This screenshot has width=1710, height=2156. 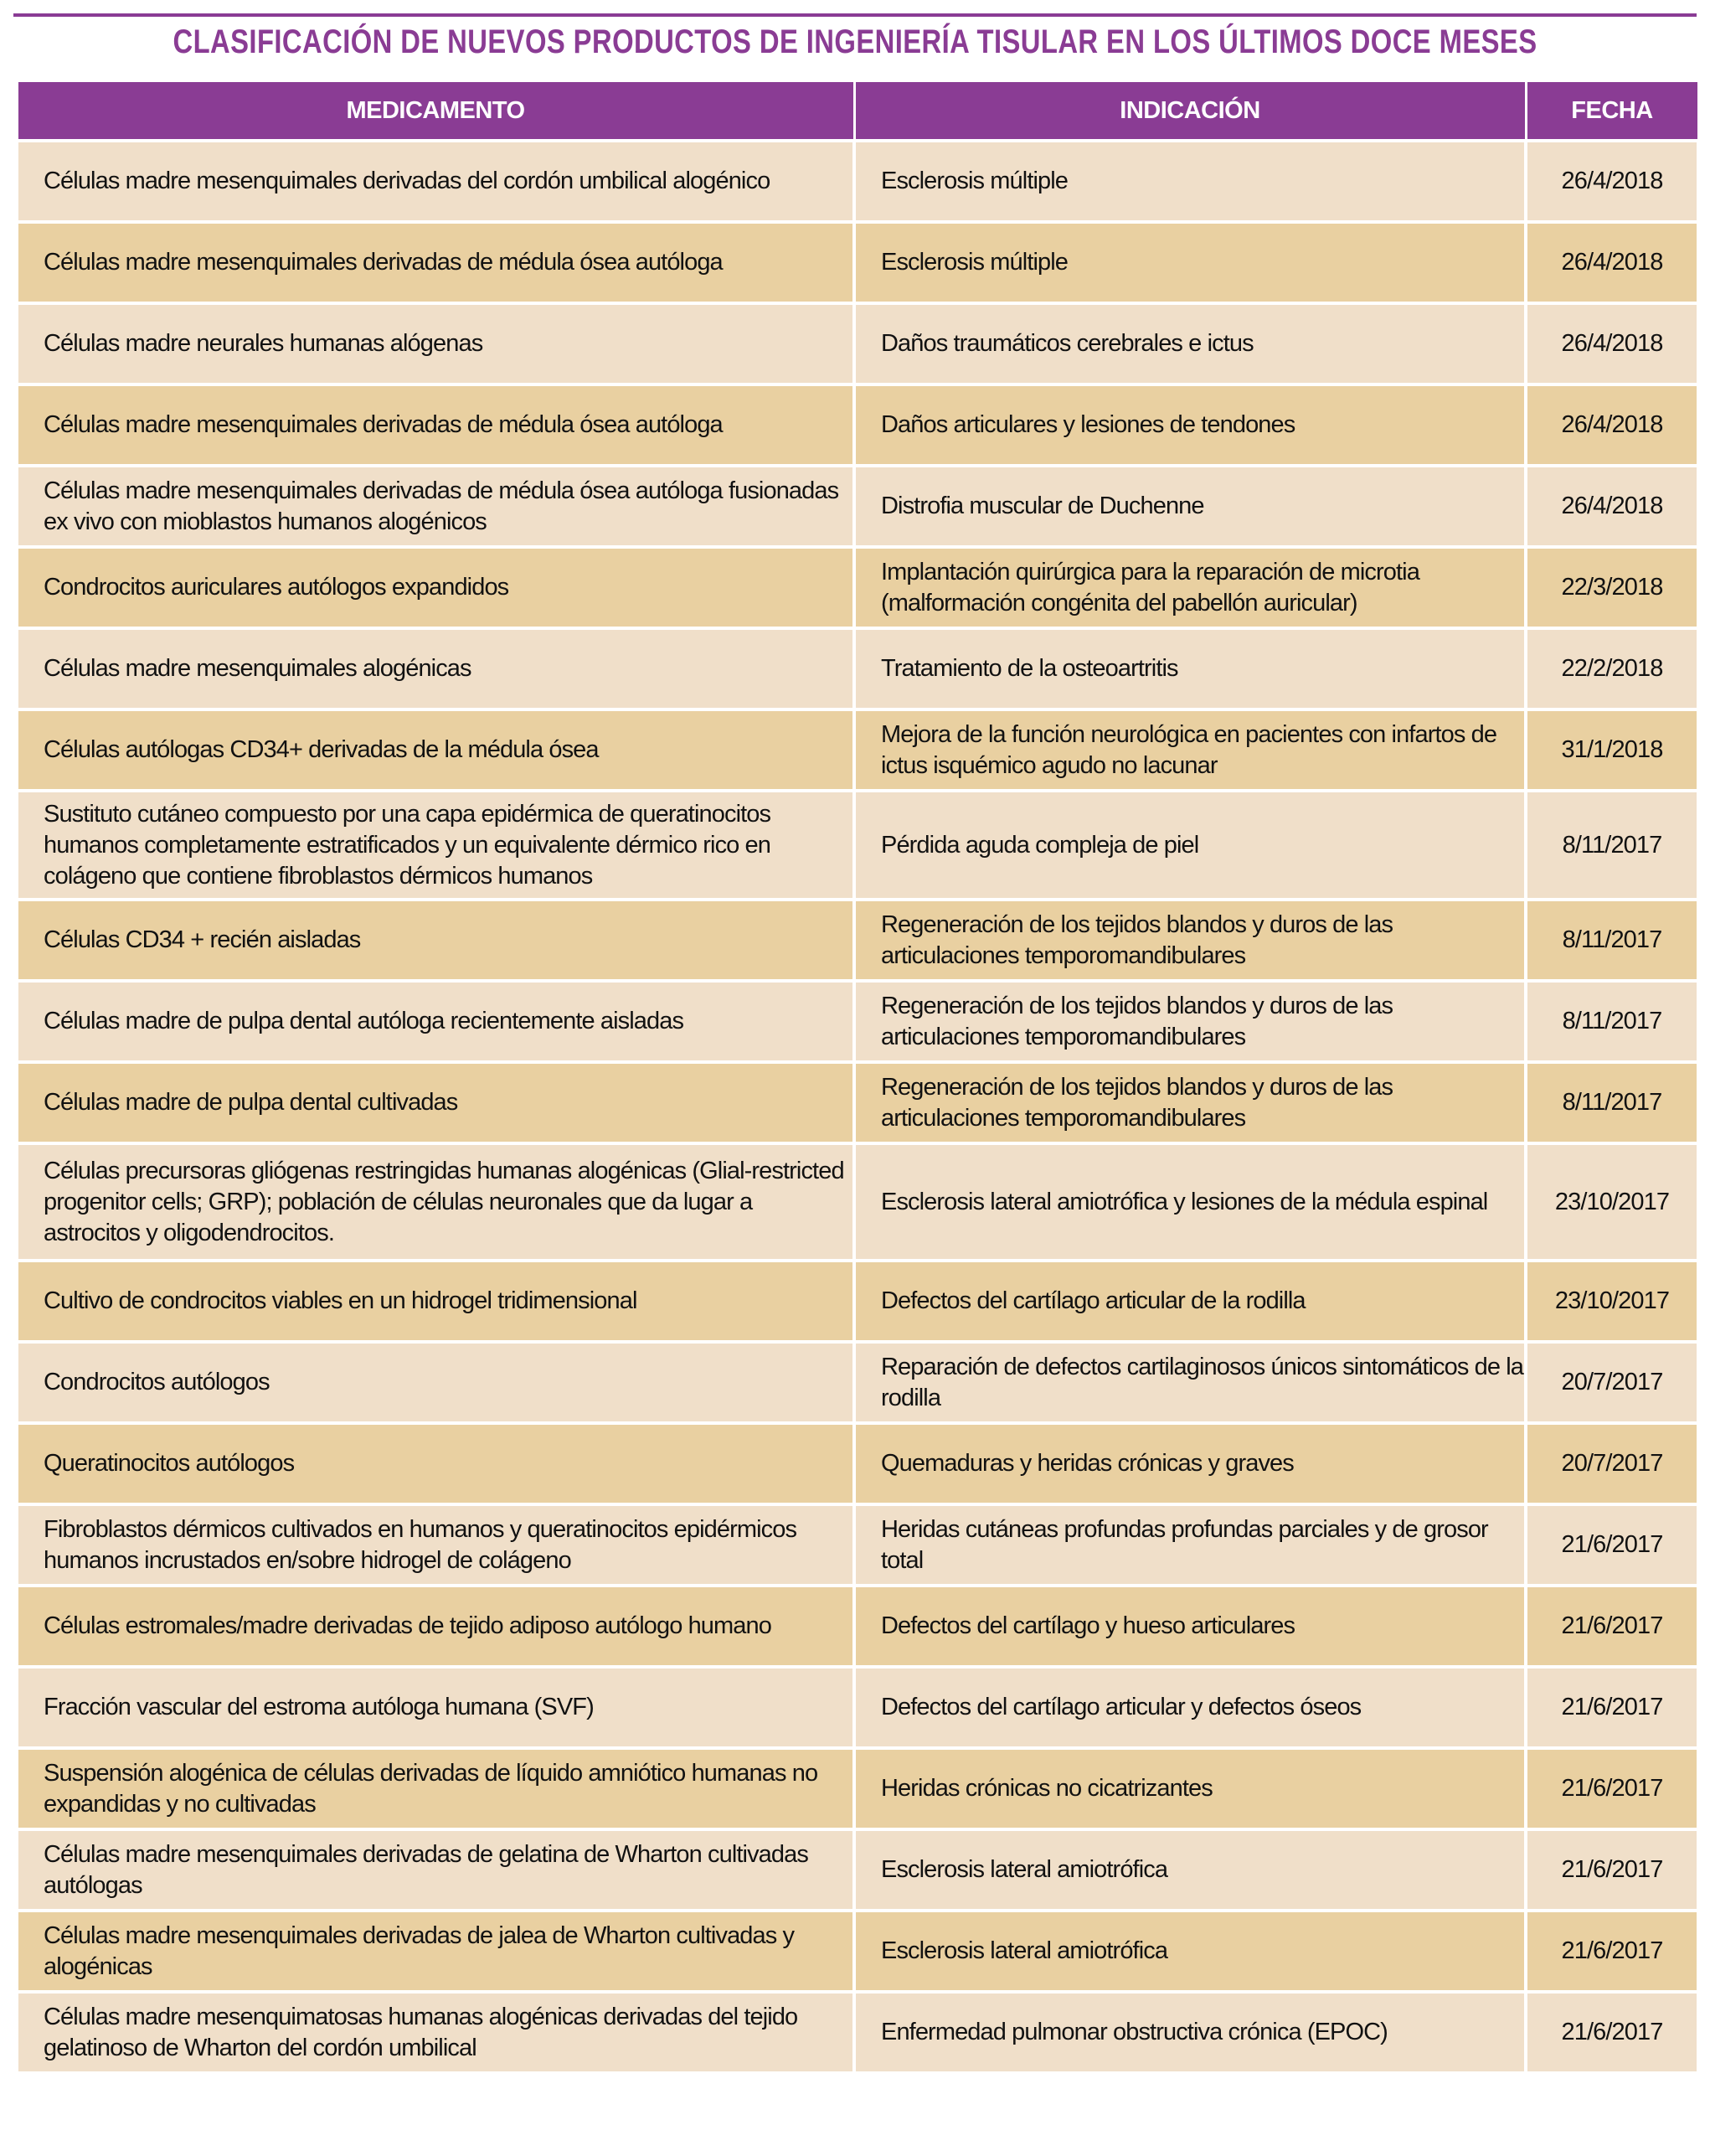 What do you see at coordinates (435, 1383) in the screenshot?
I see `cell-medicamento: Condrocitos autólogos` at bounding box center [435, 1383].